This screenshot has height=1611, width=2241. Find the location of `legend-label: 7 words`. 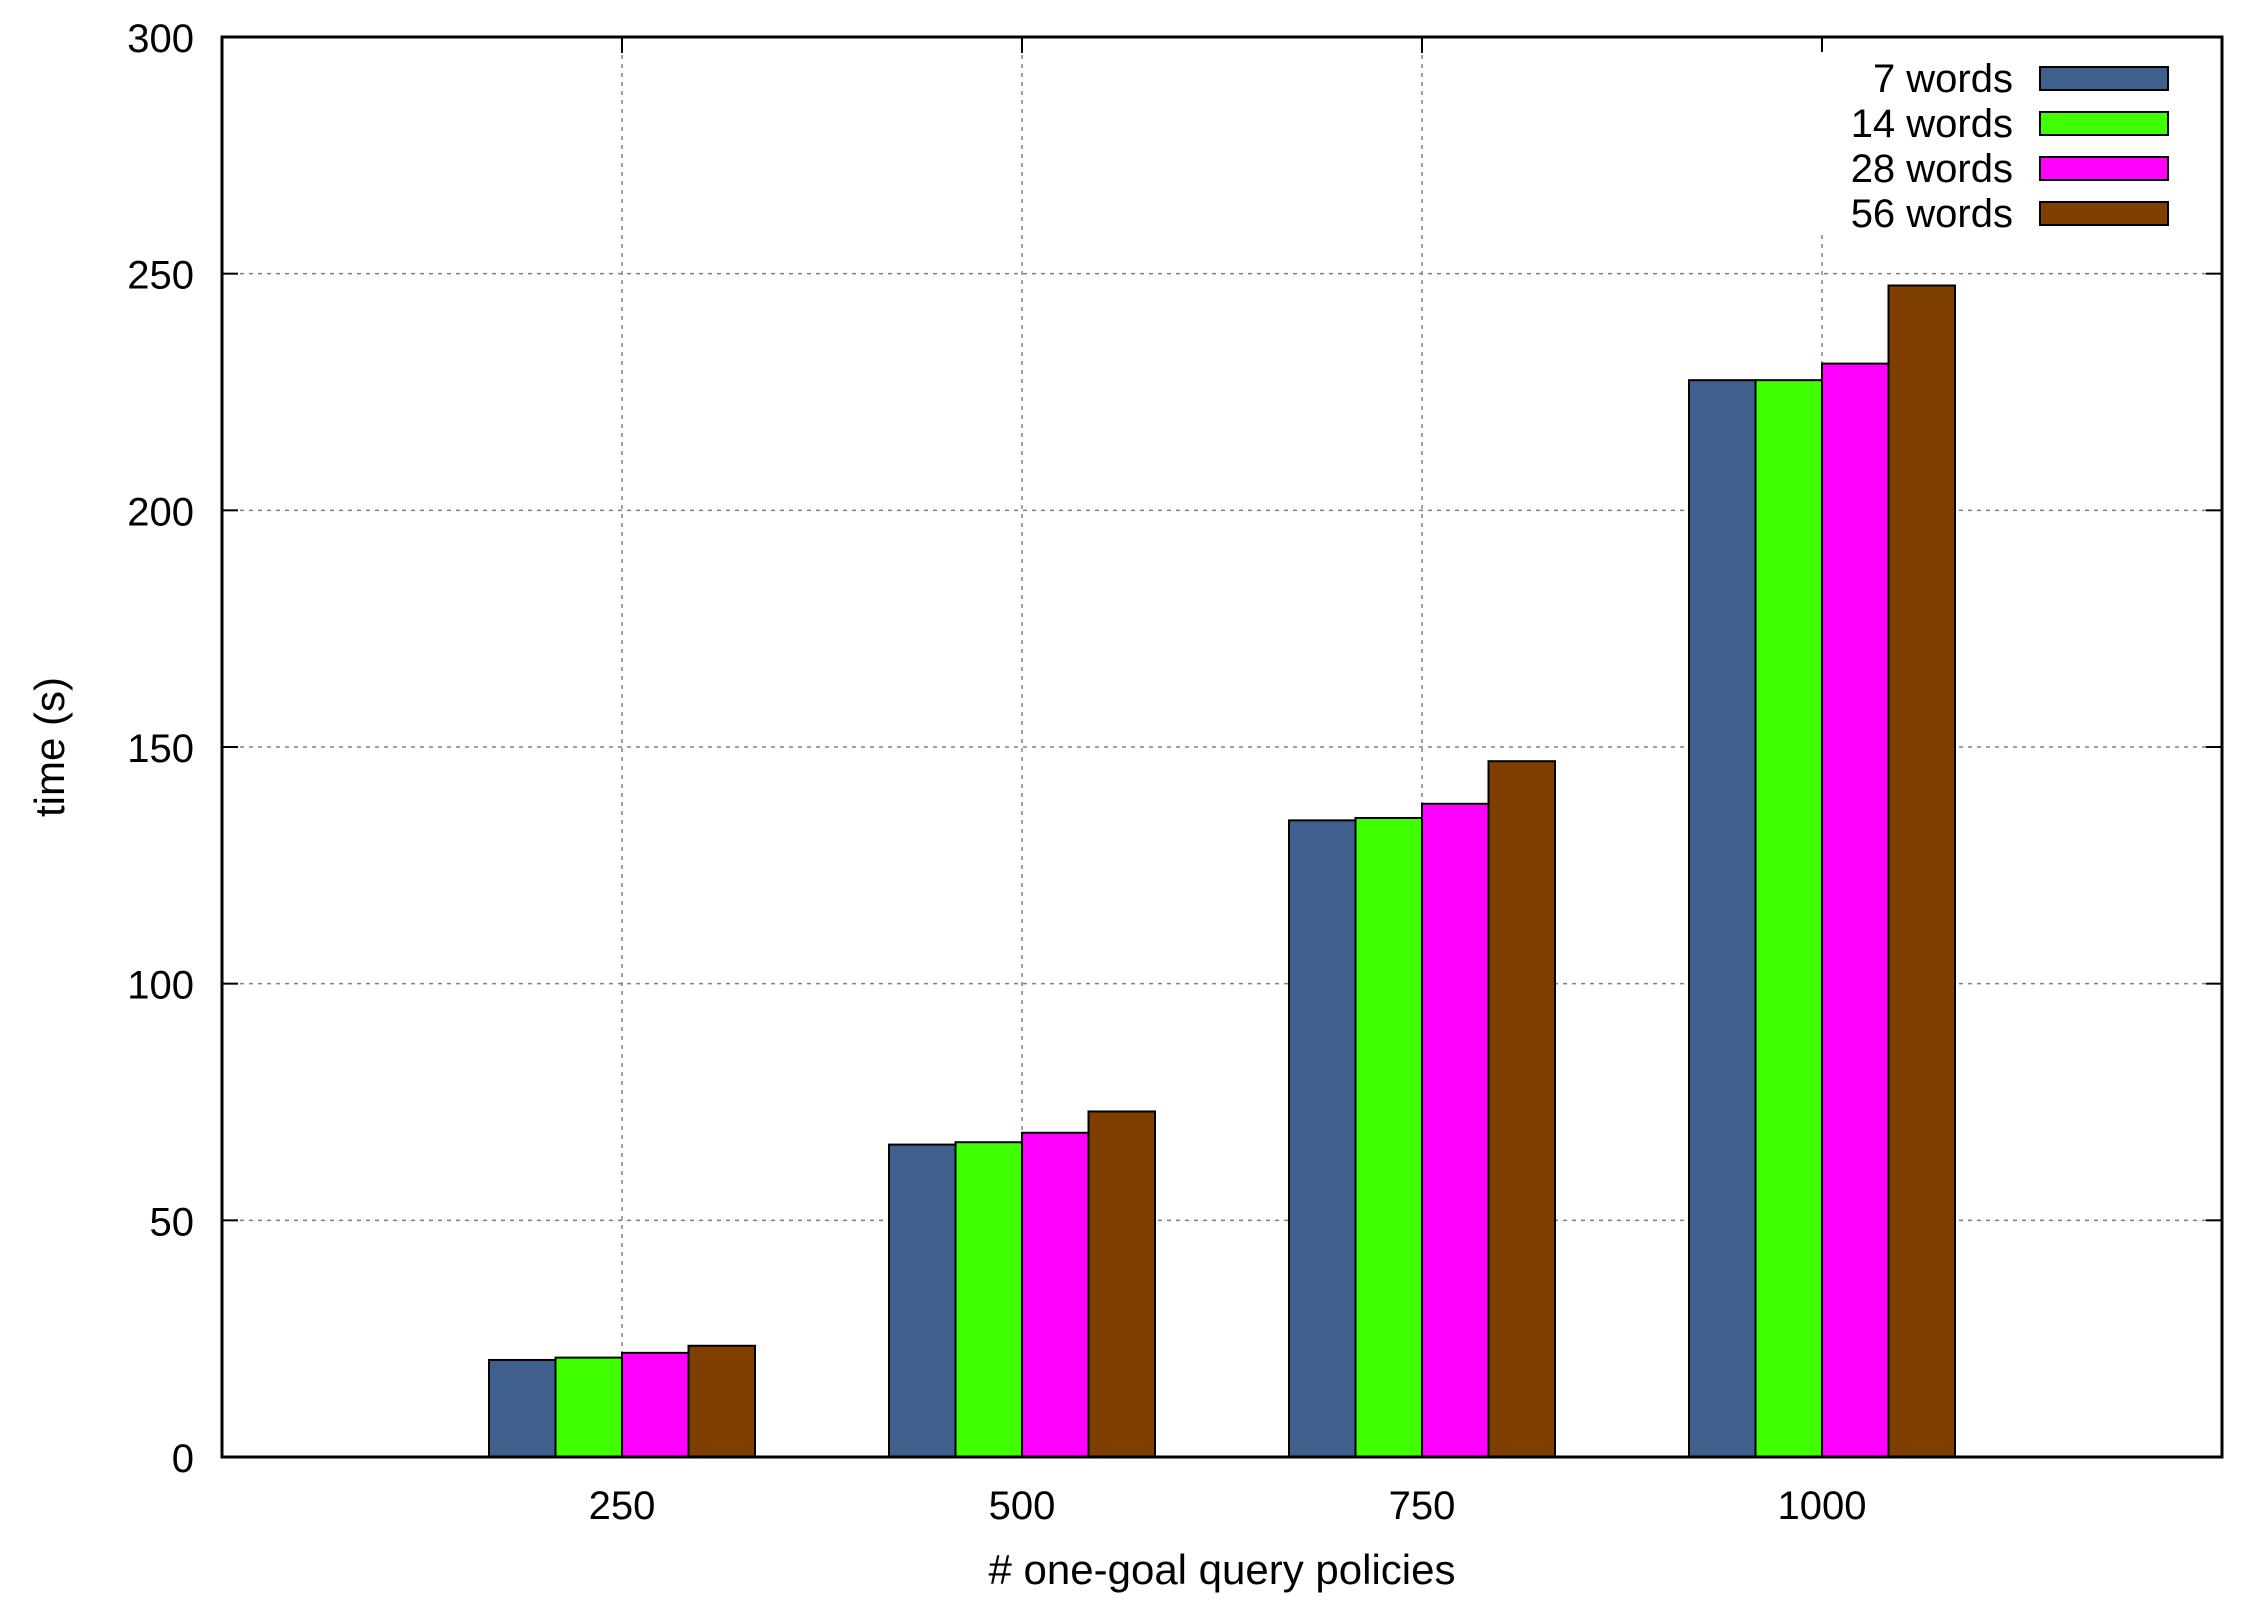

legend-label: 7 words is located at coordinates (1943, 79).